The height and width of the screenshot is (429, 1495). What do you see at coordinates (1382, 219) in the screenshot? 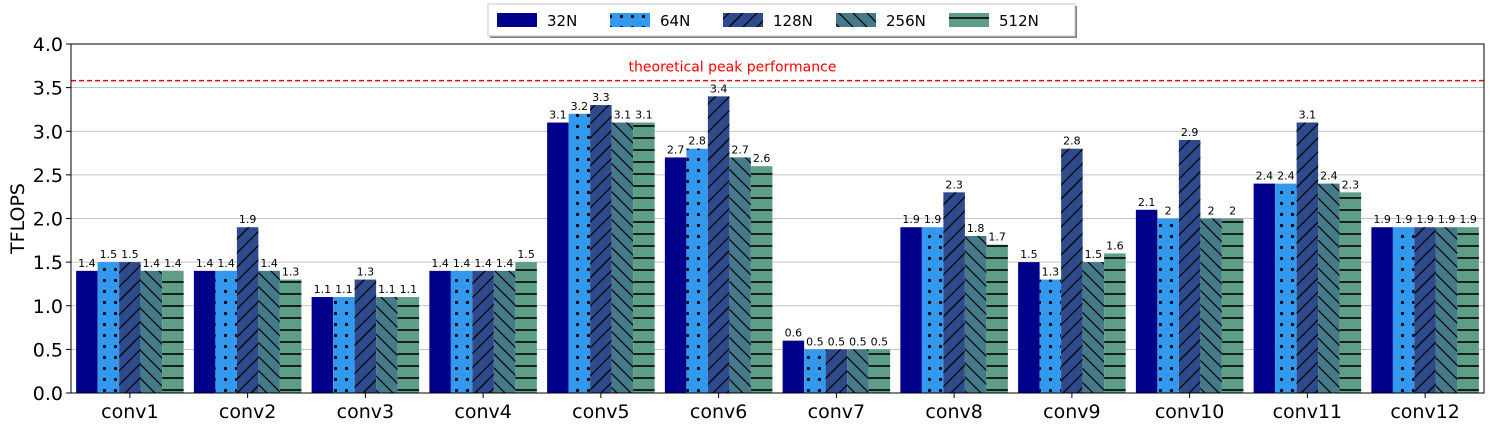
I see `data-label-conv12-32N: 1.9` at bounding box center [1382, 219].